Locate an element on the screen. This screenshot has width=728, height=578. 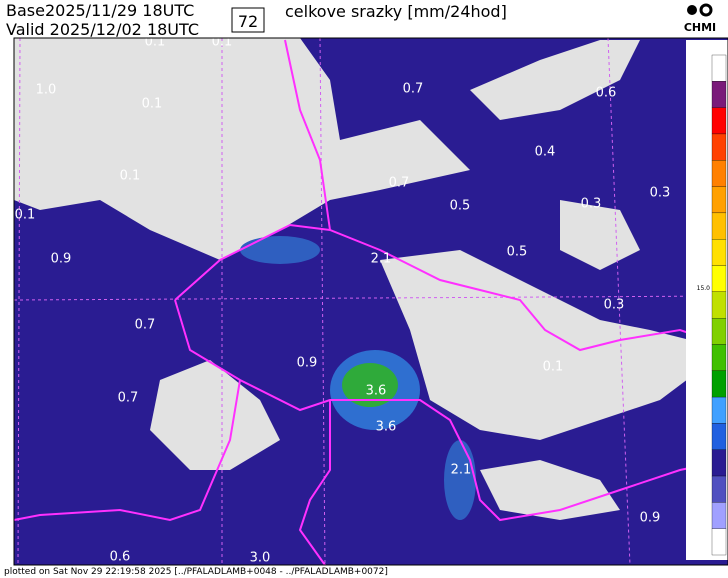
base-time: Base2025/11/29 18UTC is located at coordinates (100, 10).